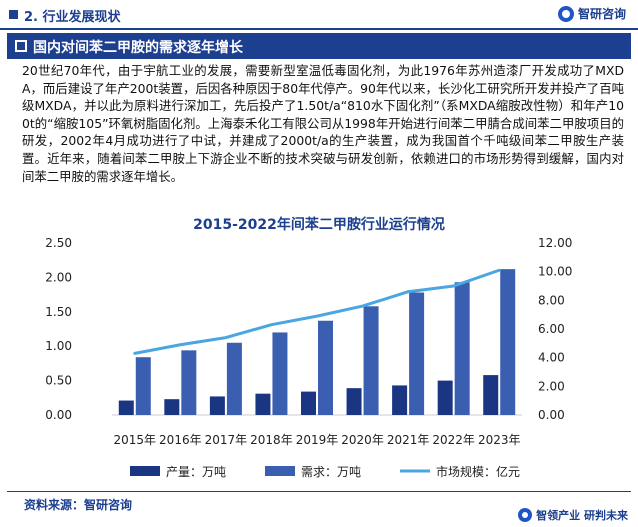 The width and height of the screenshot is (638, 527). What do you see at coordinates (582, 515) in the screenshot?
I see `footer-slogan: 智领产业 研判未来` at bounding box center [582, 515].